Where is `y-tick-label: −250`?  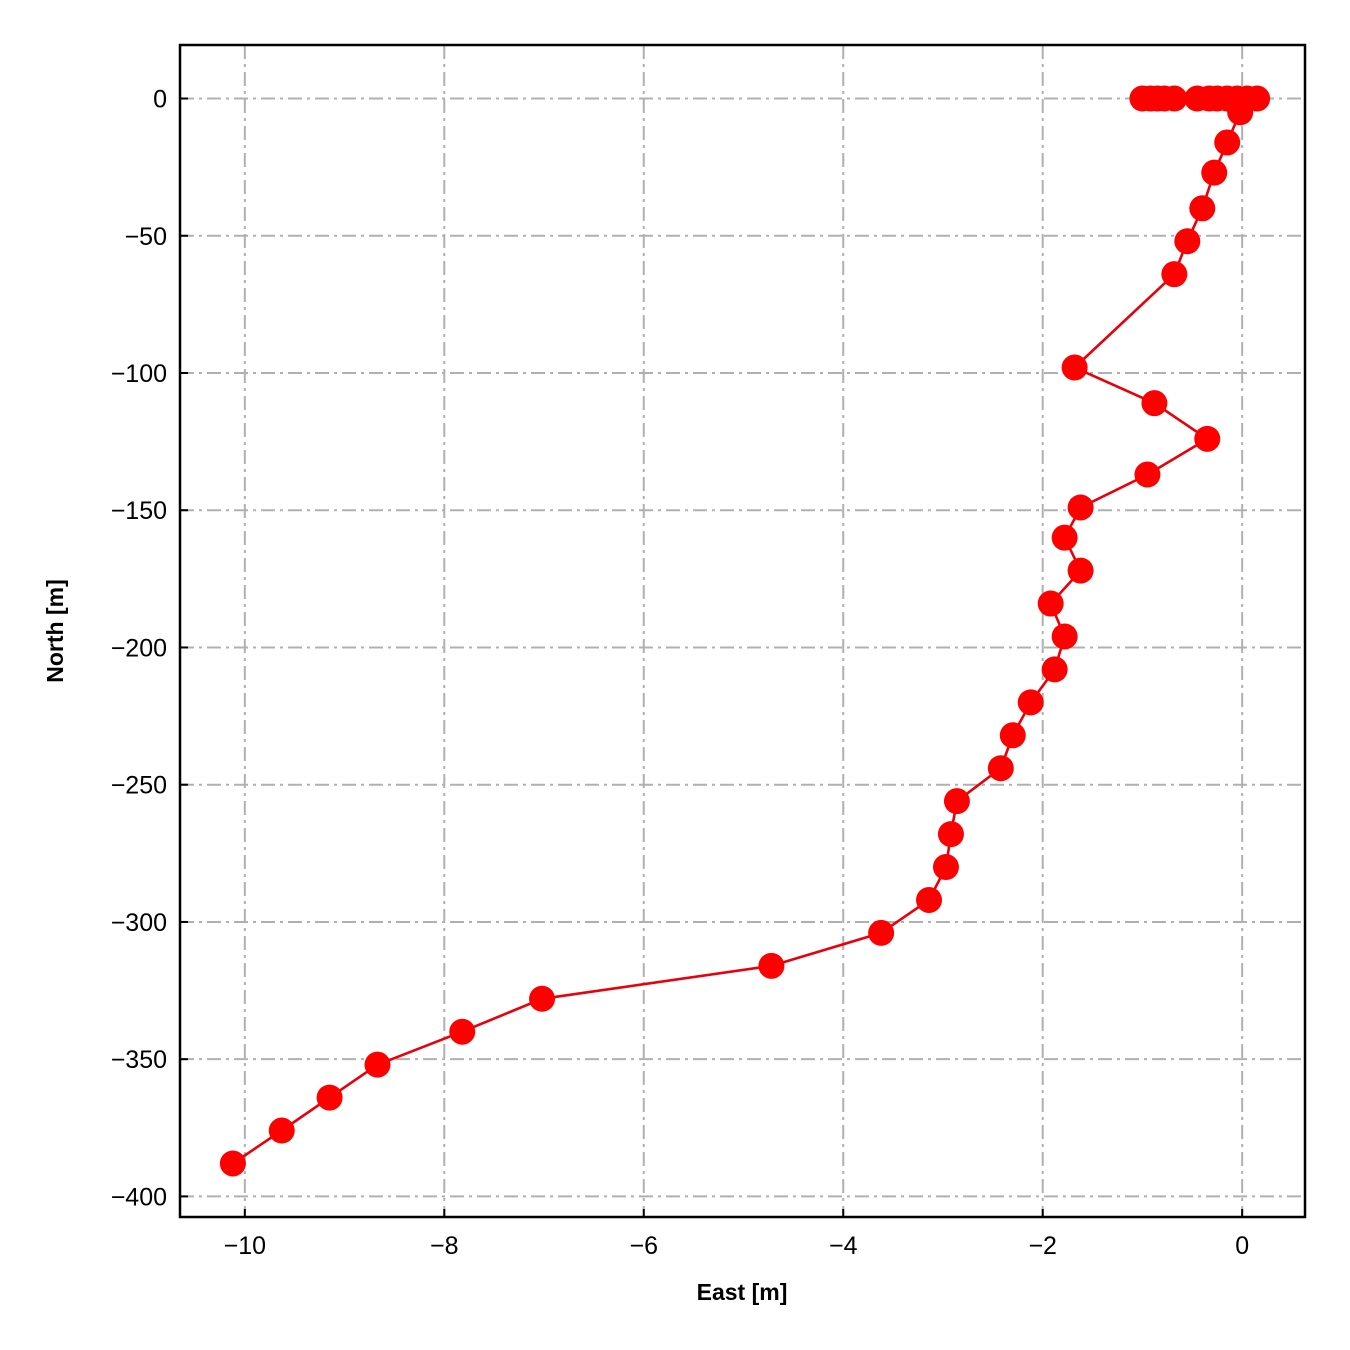 y-tick-label: −250 is located at coordinates (139, 786).